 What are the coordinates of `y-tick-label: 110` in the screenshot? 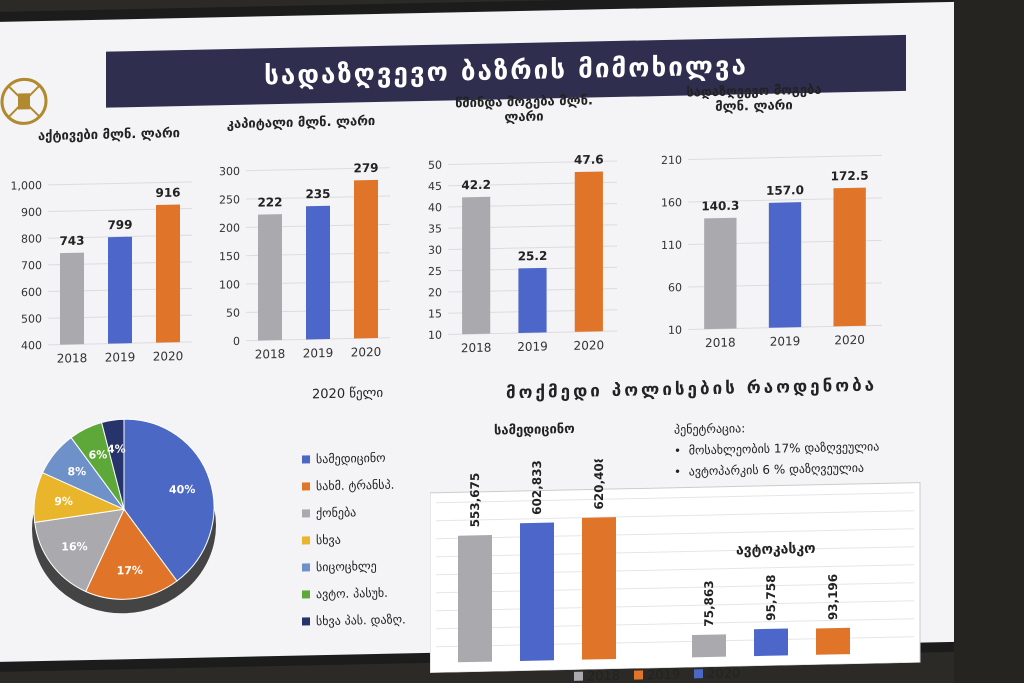 It's located at (671, 245).